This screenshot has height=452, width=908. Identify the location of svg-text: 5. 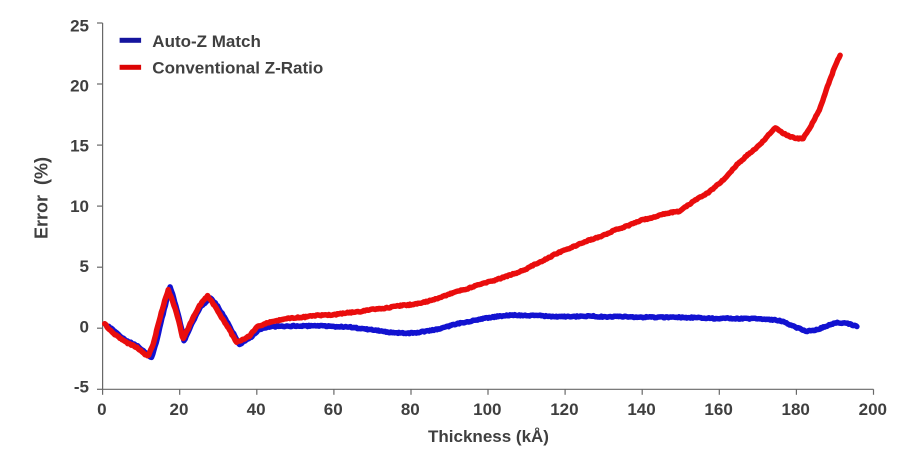
(84, 266).